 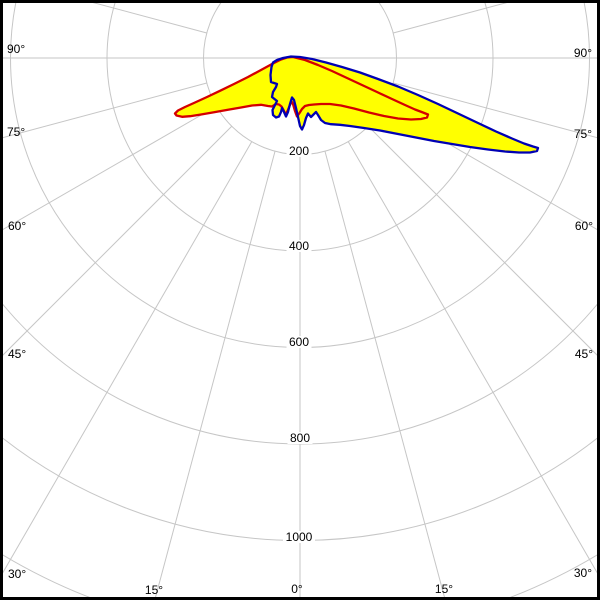 I want to click on angle-label-9-30: 30°, so click(x=583, y=573).